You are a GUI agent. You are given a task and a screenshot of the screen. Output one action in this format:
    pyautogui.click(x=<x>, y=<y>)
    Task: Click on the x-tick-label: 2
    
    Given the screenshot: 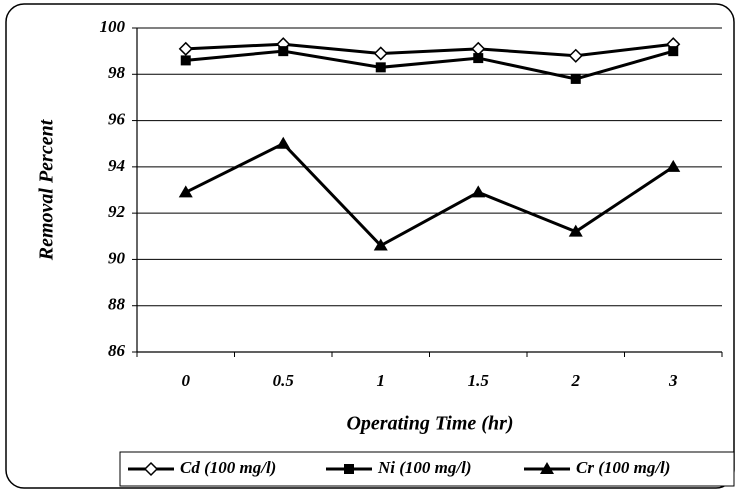 What is the action you would take?
    pyautogui.click(x=576, y=380)
    